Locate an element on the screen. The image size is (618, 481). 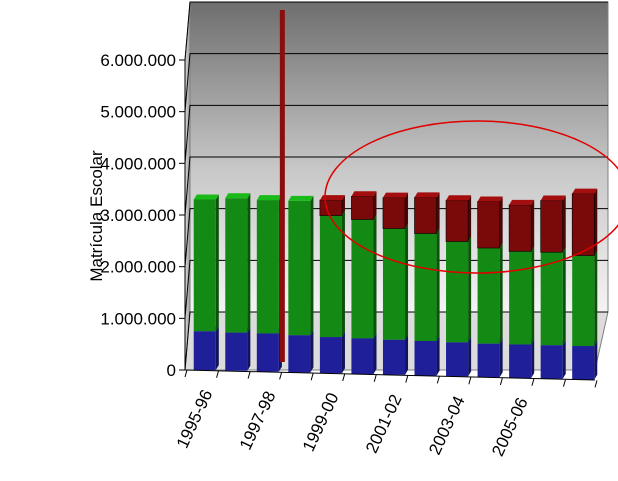
y-tick-label: 6.000.000 is located at coordinates (138, 60).